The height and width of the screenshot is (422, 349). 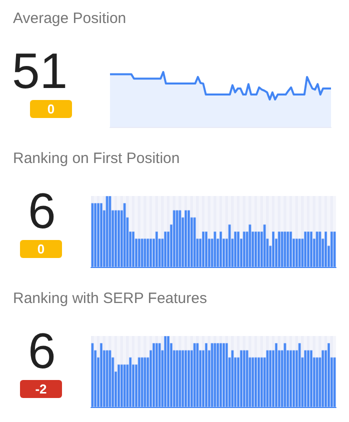 I want to click on chart-title: Ranking on First Position, so click(x=96, y=158).